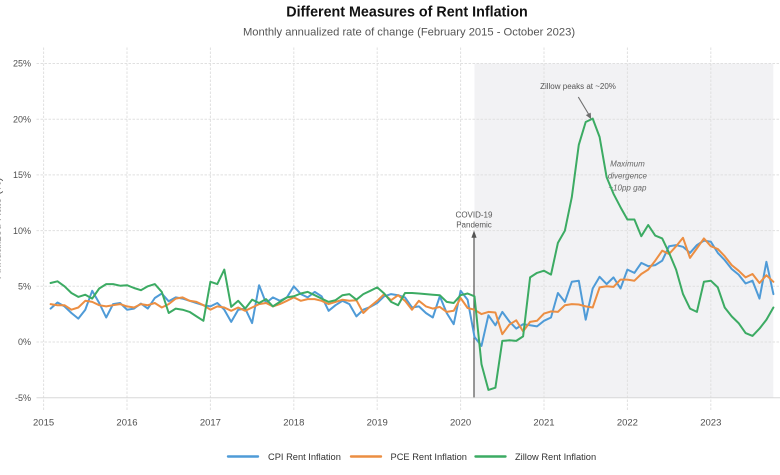 Image resolution: width=780 pixels, height=475 pixels. What do you see at coordinates (578, 86) in the screenshot?
I see `svg-text: Zillow peaks at ~20%` at bounding box center [578, 86].